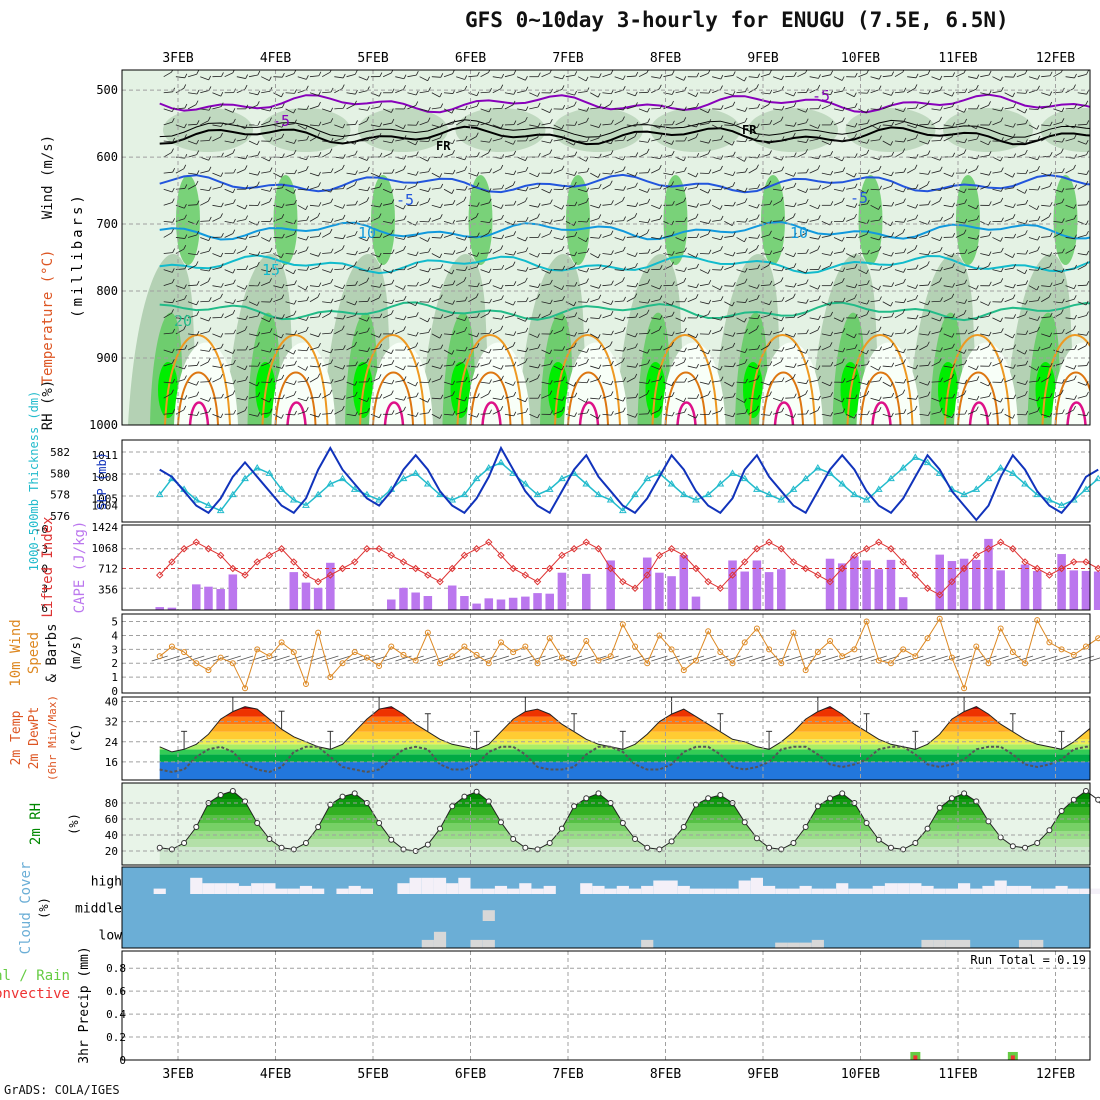  Describe the element at coordinates (41, 549) in the screenshot. I see `lifted-tick-label: -3` at that location.